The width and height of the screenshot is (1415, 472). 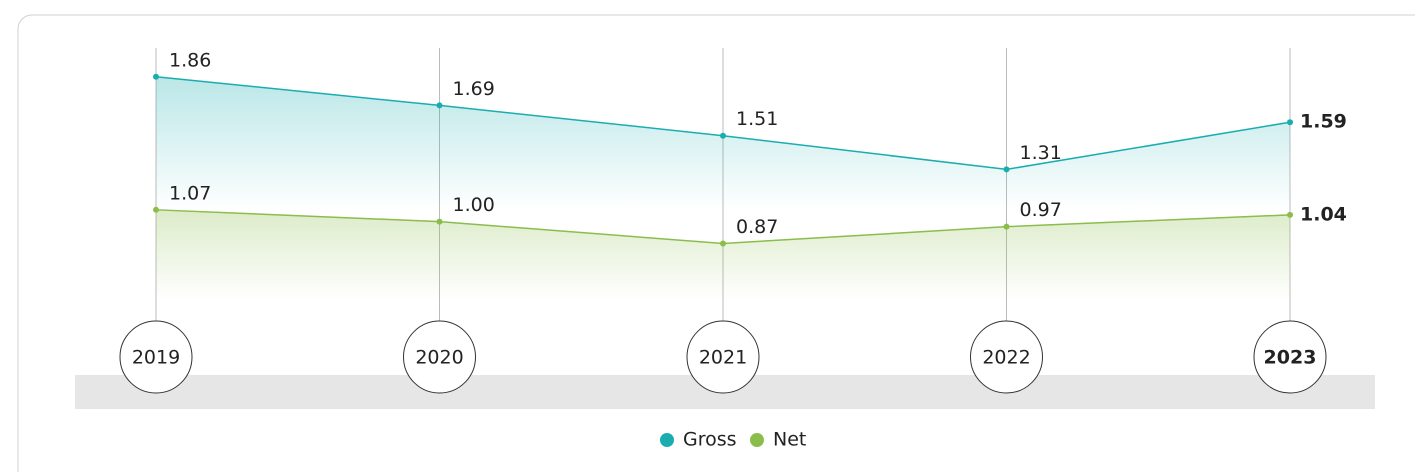 I want to click on value-label: 0.97, so click(x=1041, y=210).